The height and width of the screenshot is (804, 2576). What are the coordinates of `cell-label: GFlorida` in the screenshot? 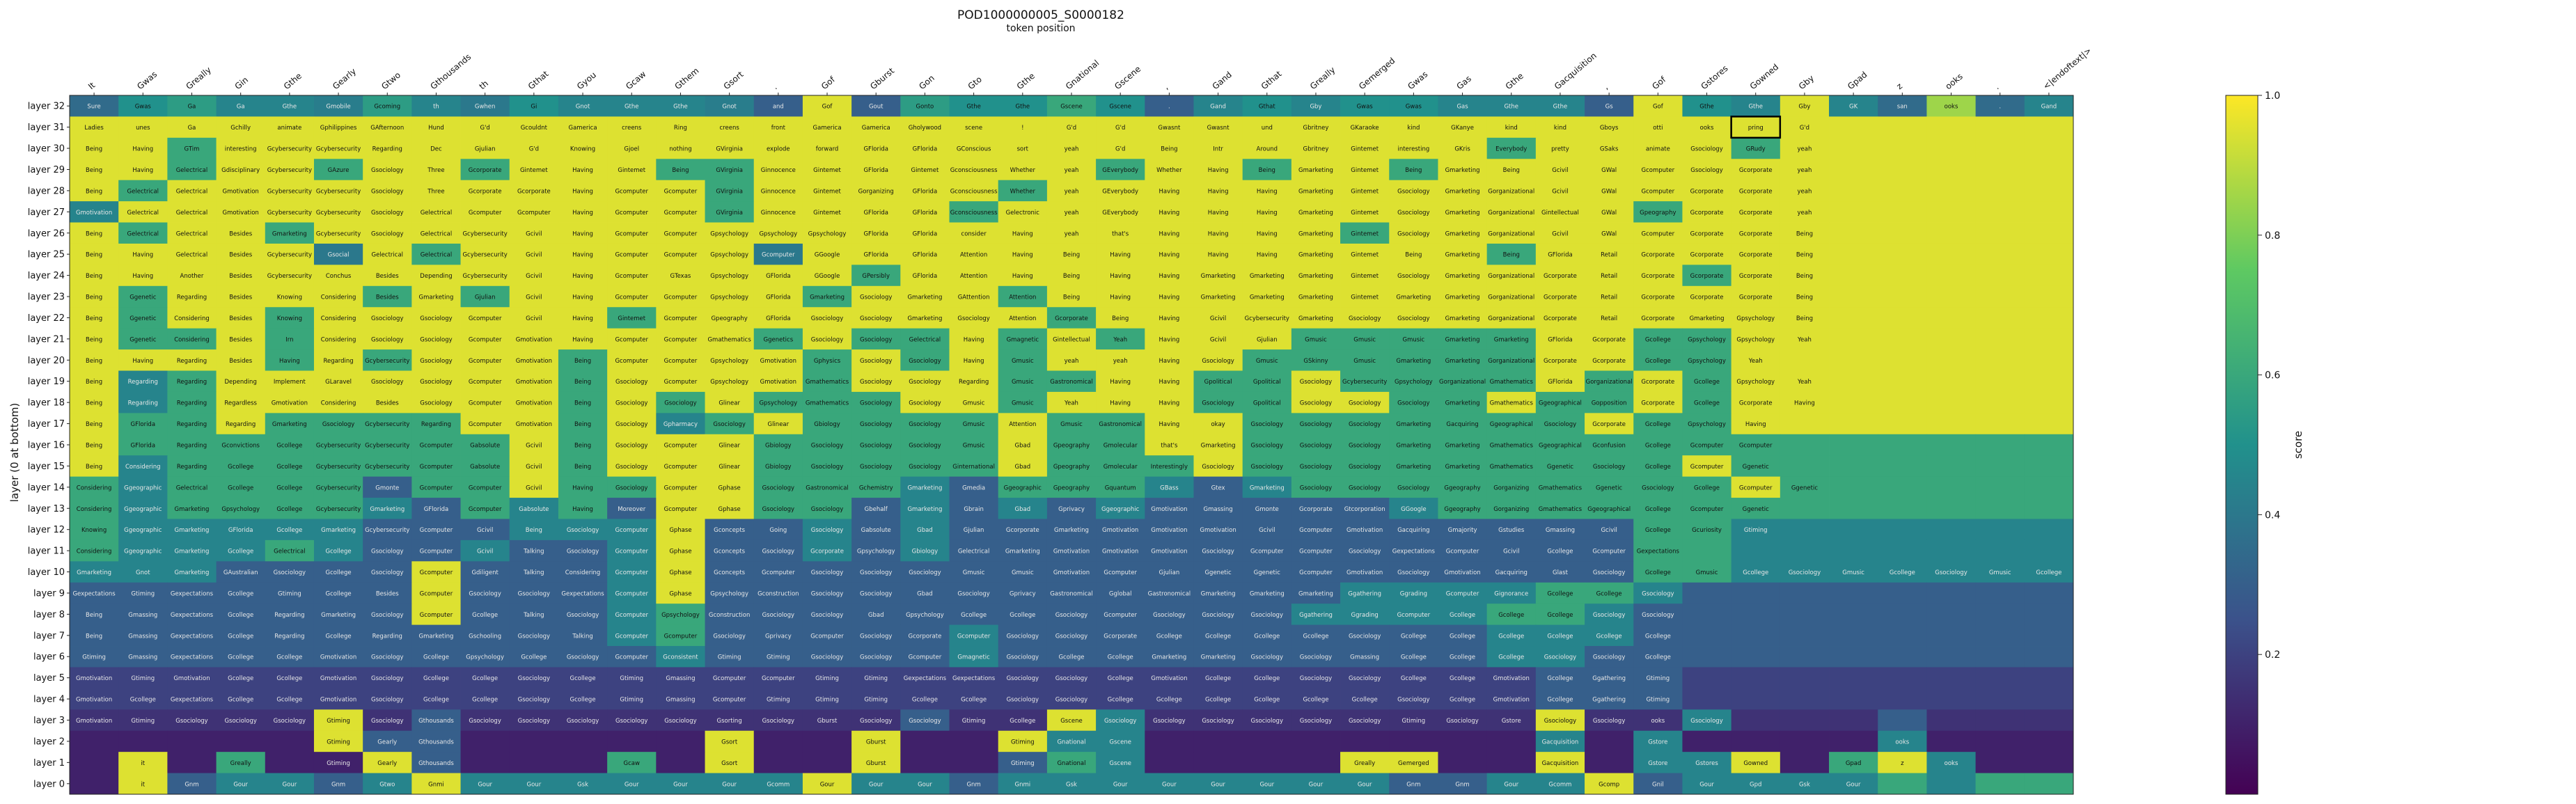 It's located at (778, 276).